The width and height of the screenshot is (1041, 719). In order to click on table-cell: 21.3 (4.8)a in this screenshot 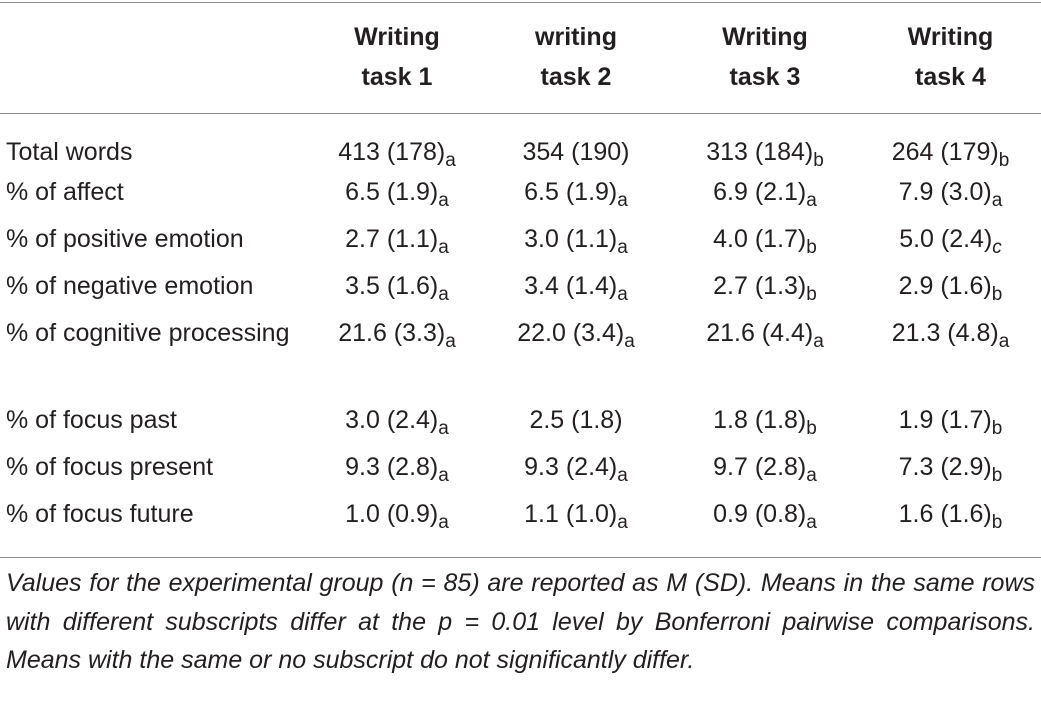, I will do `click(950, 356)`.